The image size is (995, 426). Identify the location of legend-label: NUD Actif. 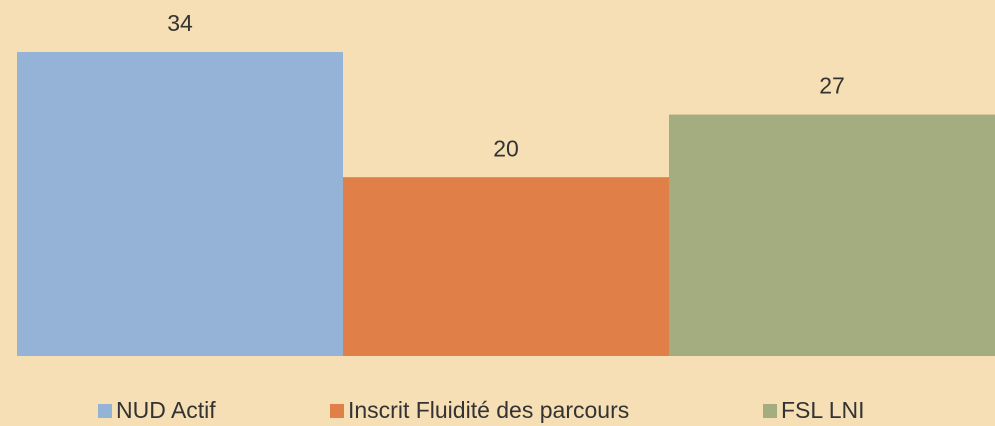
(166, 410).